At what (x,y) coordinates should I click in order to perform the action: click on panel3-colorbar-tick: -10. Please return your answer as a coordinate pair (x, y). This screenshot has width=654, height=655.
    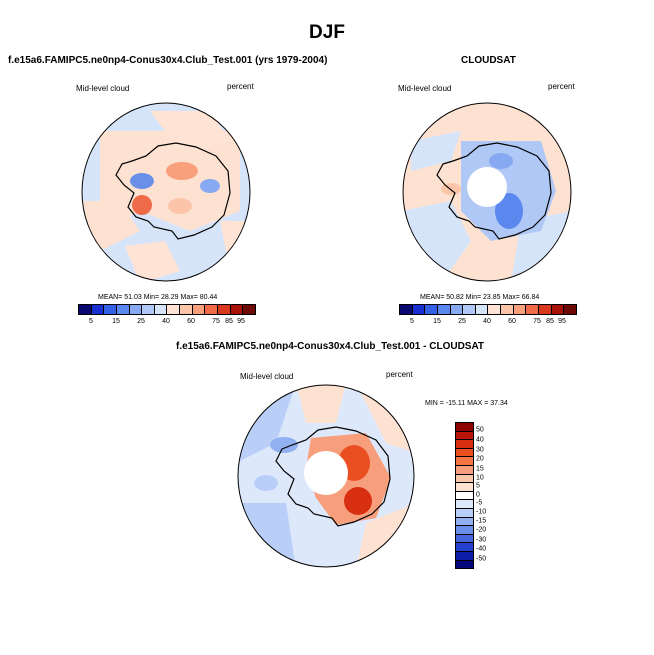
    Looking at the image, I should click on (481, 512).